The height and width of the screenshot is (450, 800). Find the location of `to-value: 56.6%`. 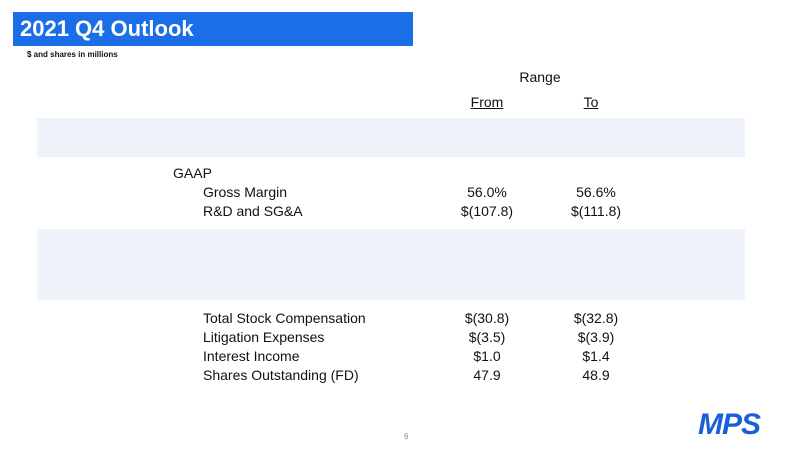

to-value: 56.6% is located at coordinates (596, 192).